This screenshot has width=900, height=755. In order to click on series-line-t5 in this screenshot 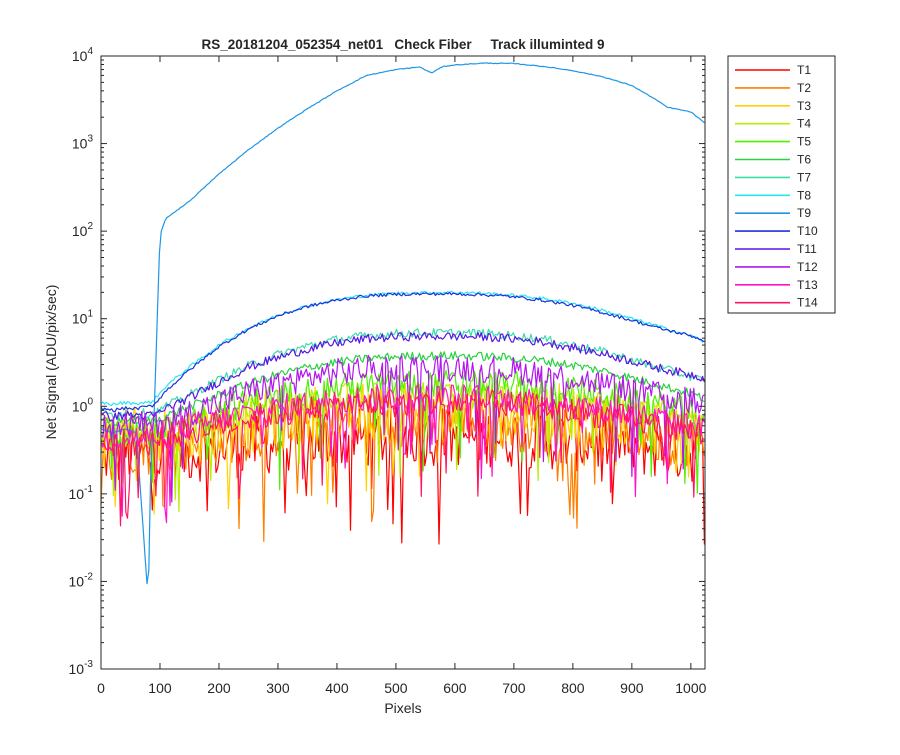, I will do `click(402, 431)`.